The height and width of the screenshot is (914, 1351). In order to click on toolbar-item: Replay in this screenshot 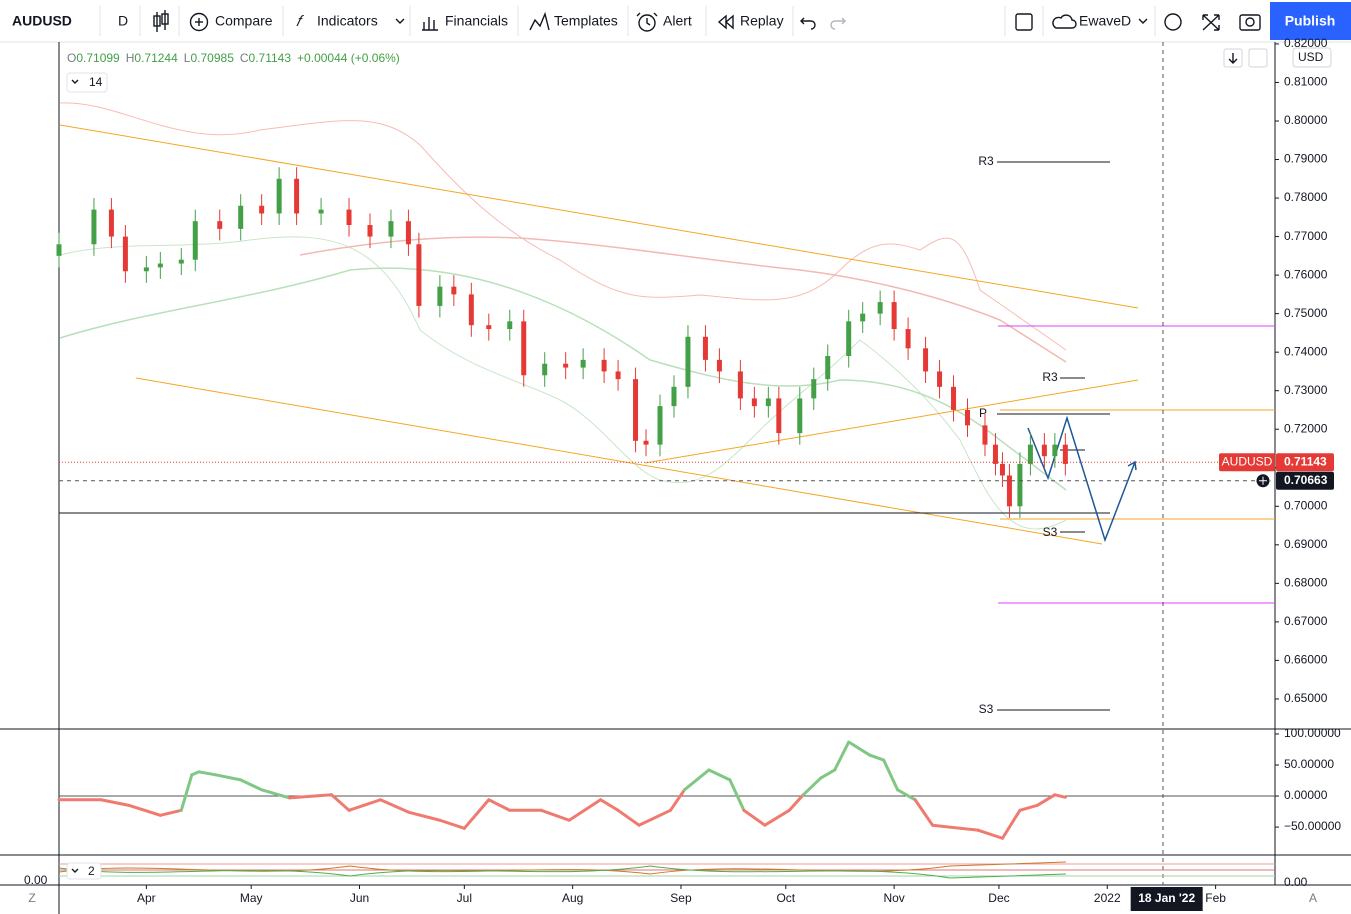, I will do `click(762, 21)`.